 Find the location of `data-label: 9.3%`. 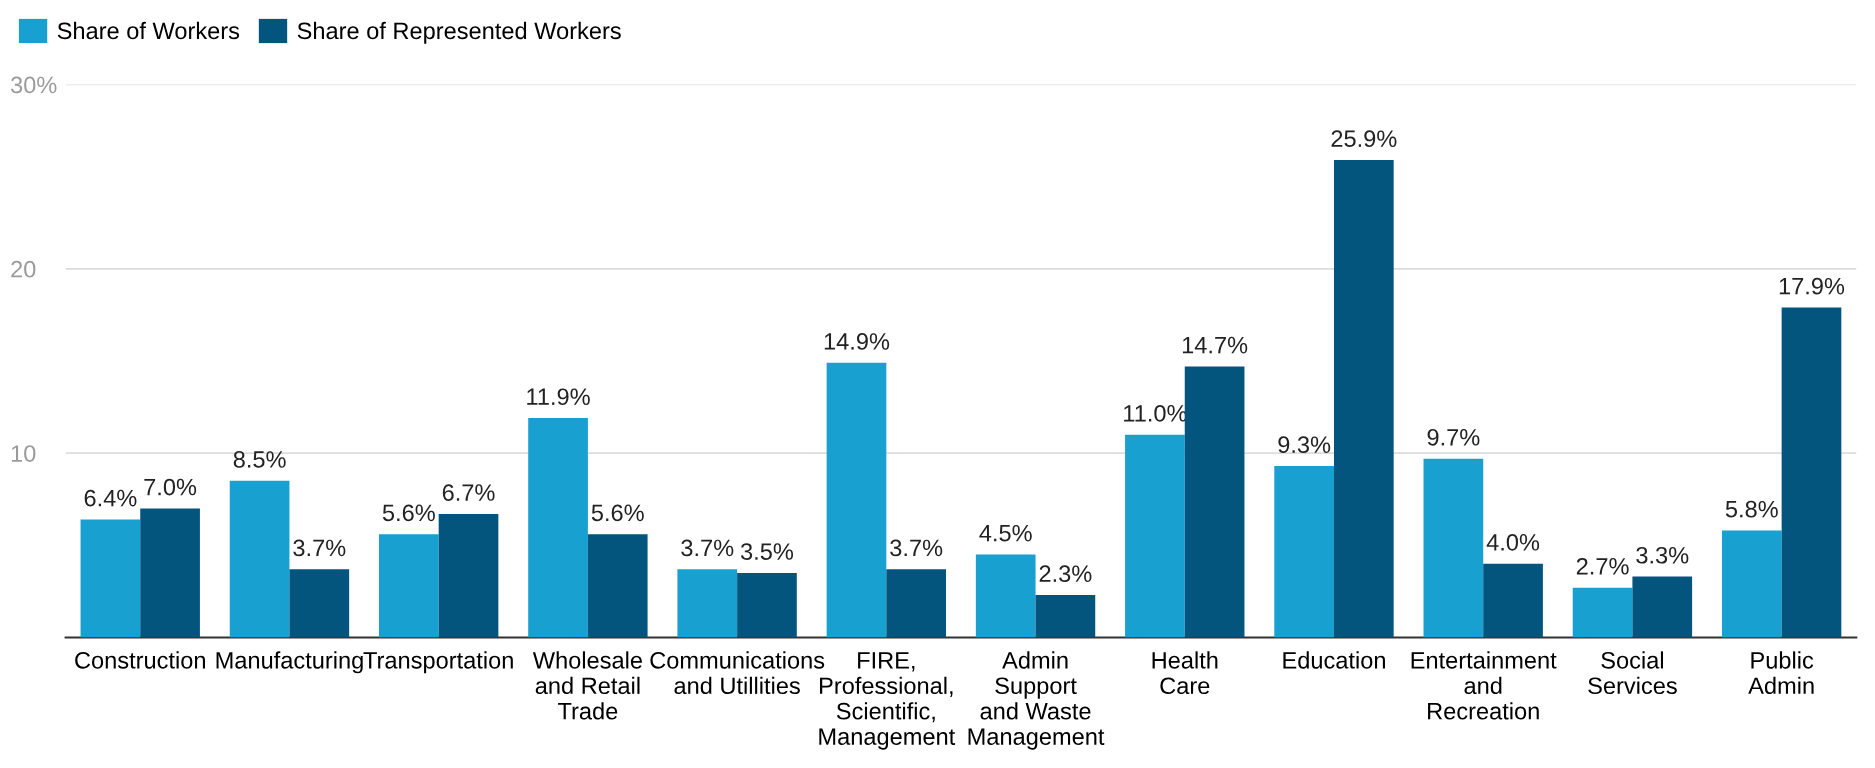

data-label: 9.3% is located at coordinates (1304, 445).